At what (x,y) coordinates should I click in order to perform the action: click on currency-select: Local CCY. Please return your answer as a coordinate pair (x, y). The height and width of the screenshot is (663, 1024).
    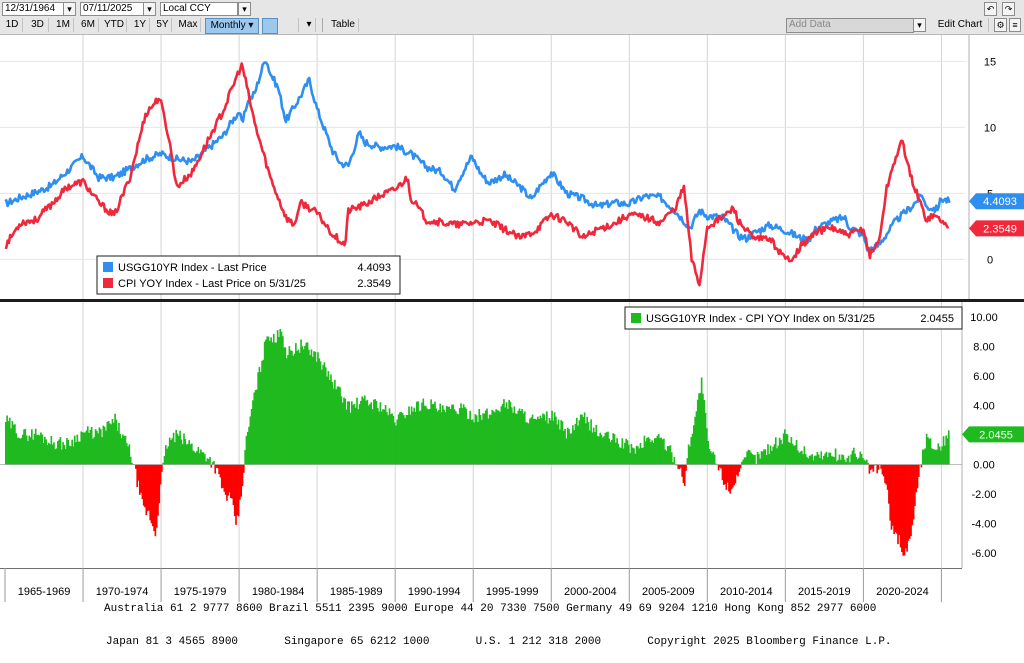
    Looking at the image, I should click on (199, 9).